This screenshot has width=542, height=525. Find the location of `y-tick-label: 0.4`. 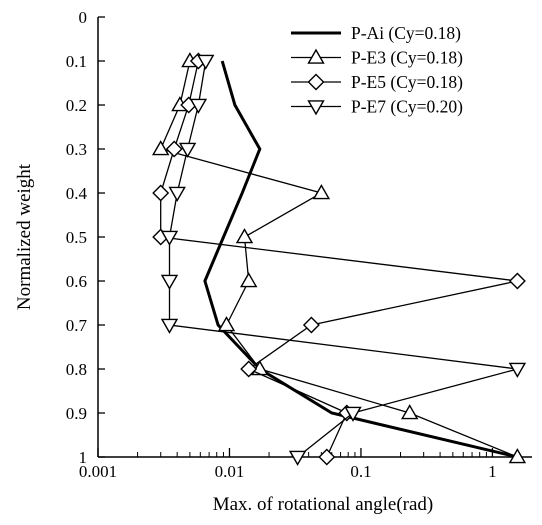

y-tick-label: 0.4 is located at coordinates (77, 193).